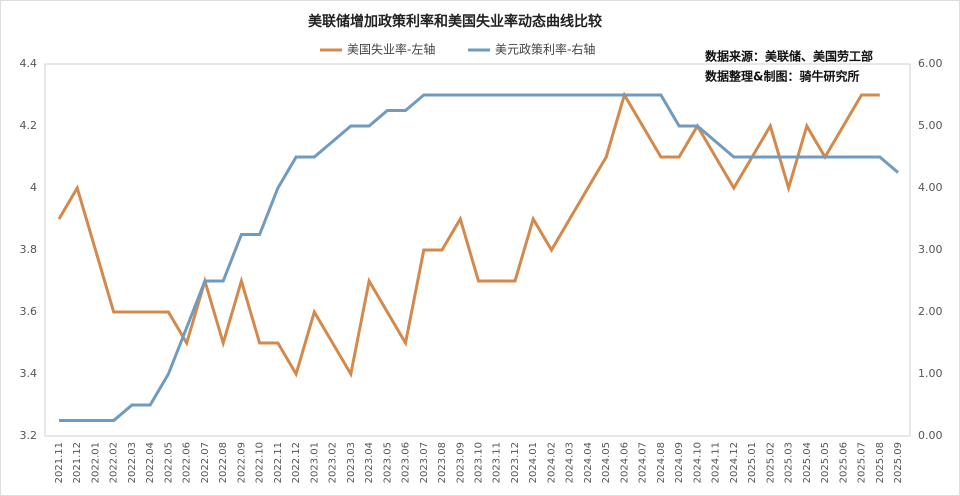 This screenshot has height=496, width=960. What do you see at coordinates (168, 462) in the screenshot?
I see `x-tick-label: 2022.05` at bounding box center [168, 462].